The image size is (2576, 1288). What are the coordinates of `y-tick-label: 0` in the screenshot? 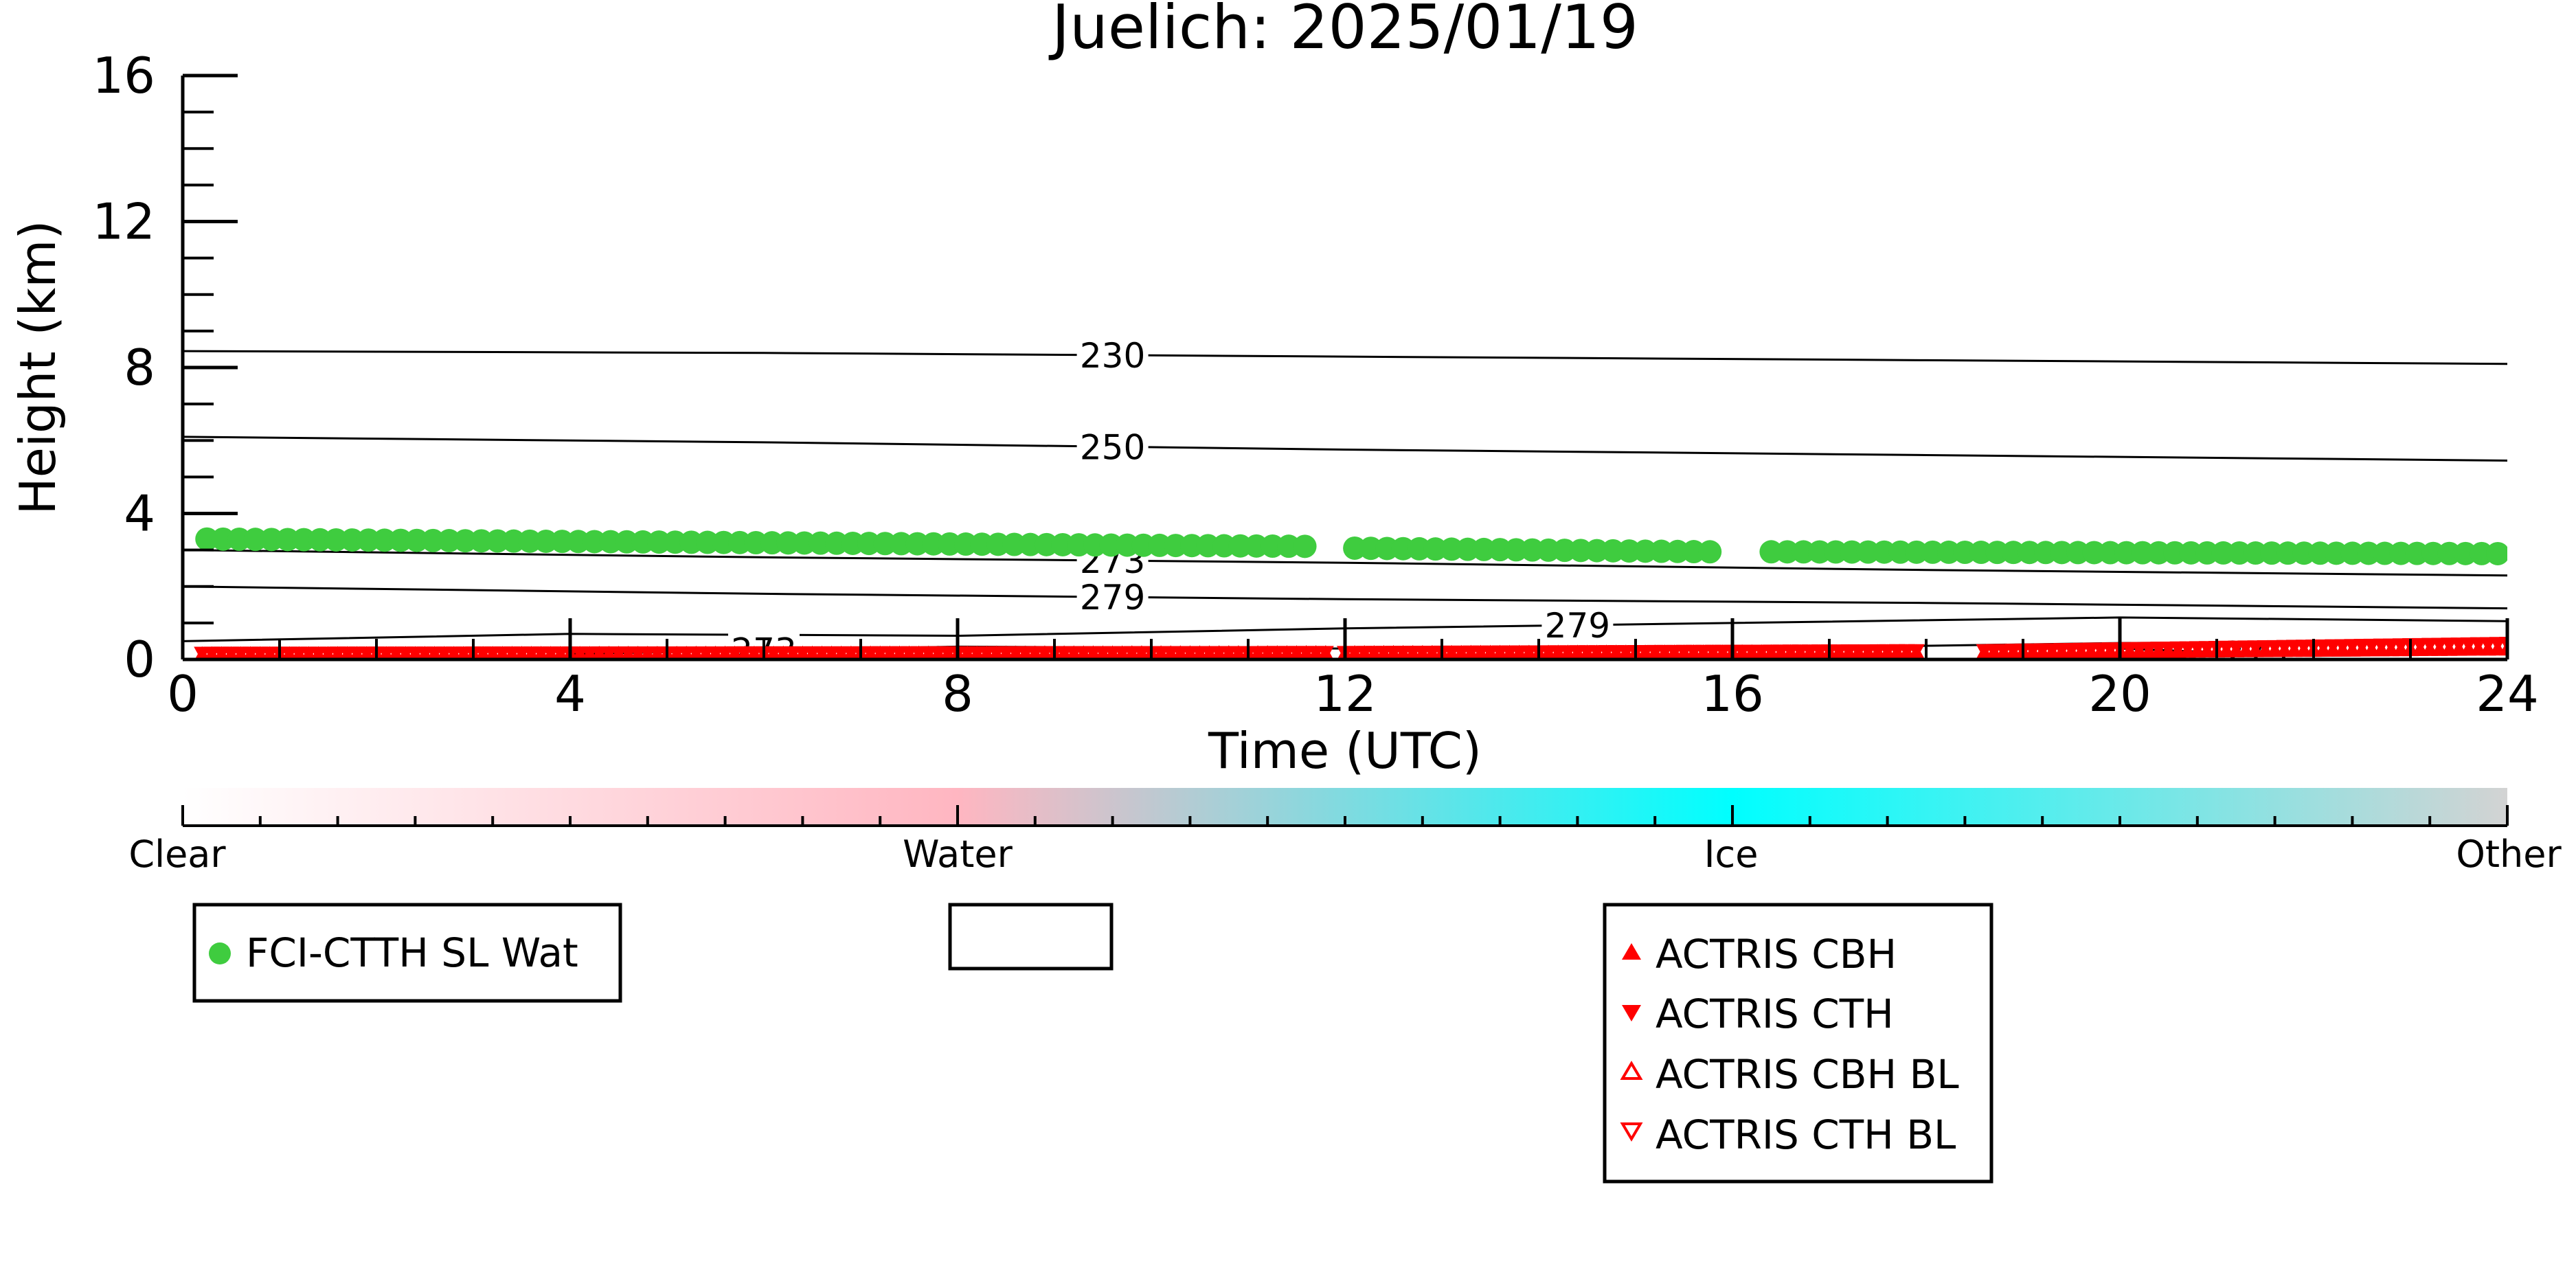 It's located at (139, 659).